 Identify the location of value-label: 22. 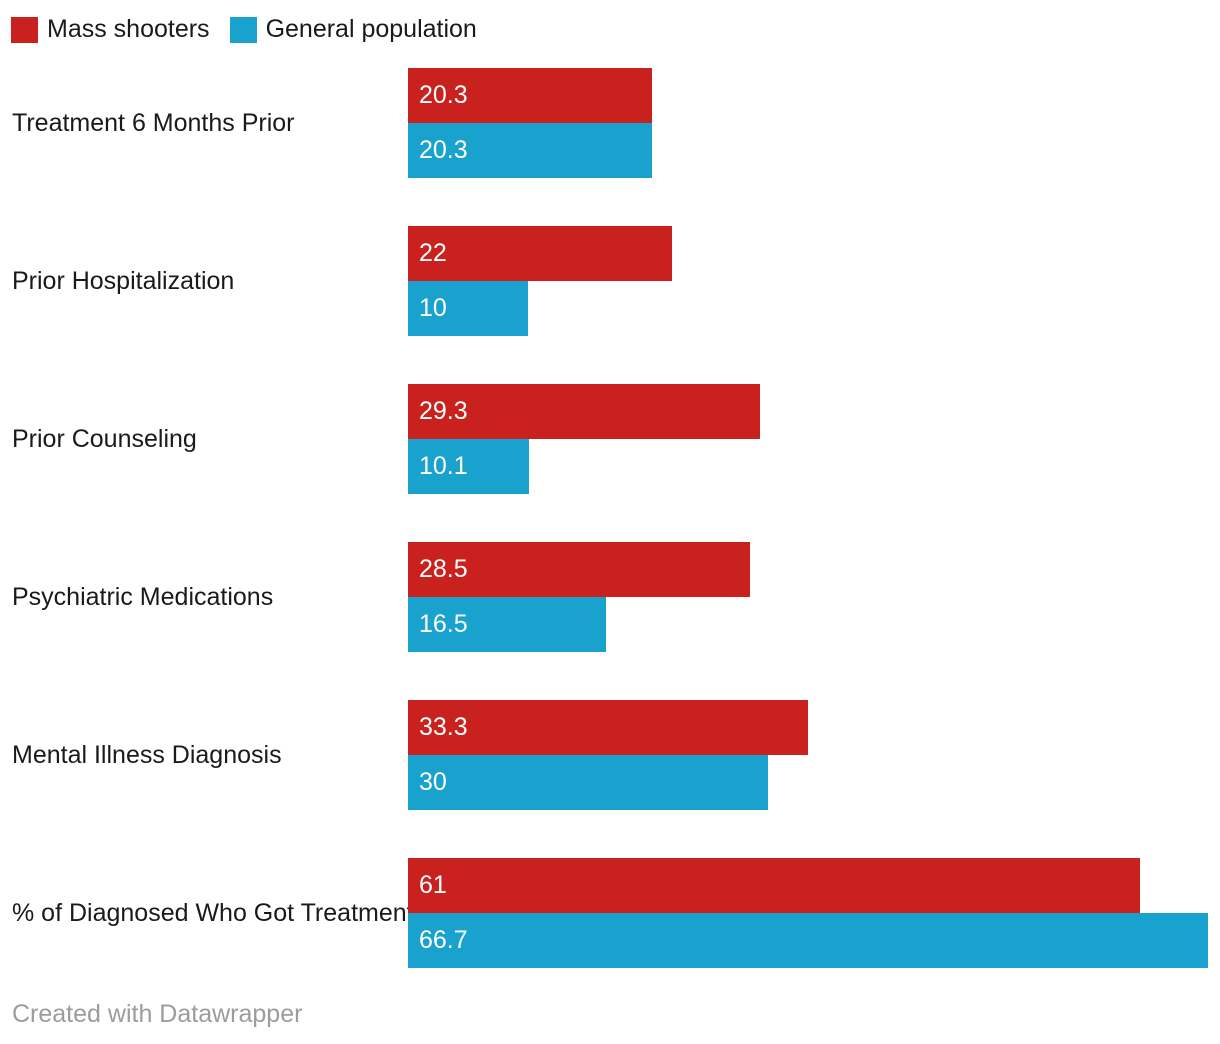
(433, 253).